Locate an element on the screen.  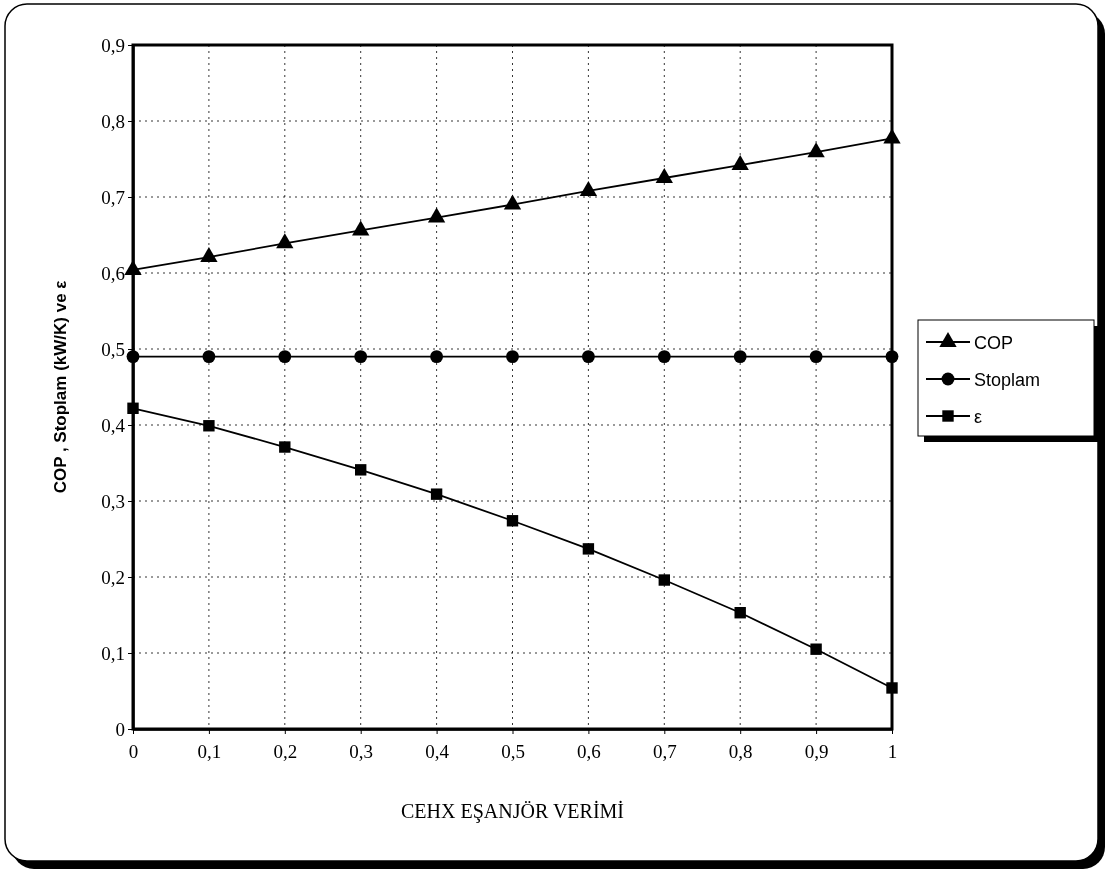
legend-label: COP is located at coordinates (994, 343).